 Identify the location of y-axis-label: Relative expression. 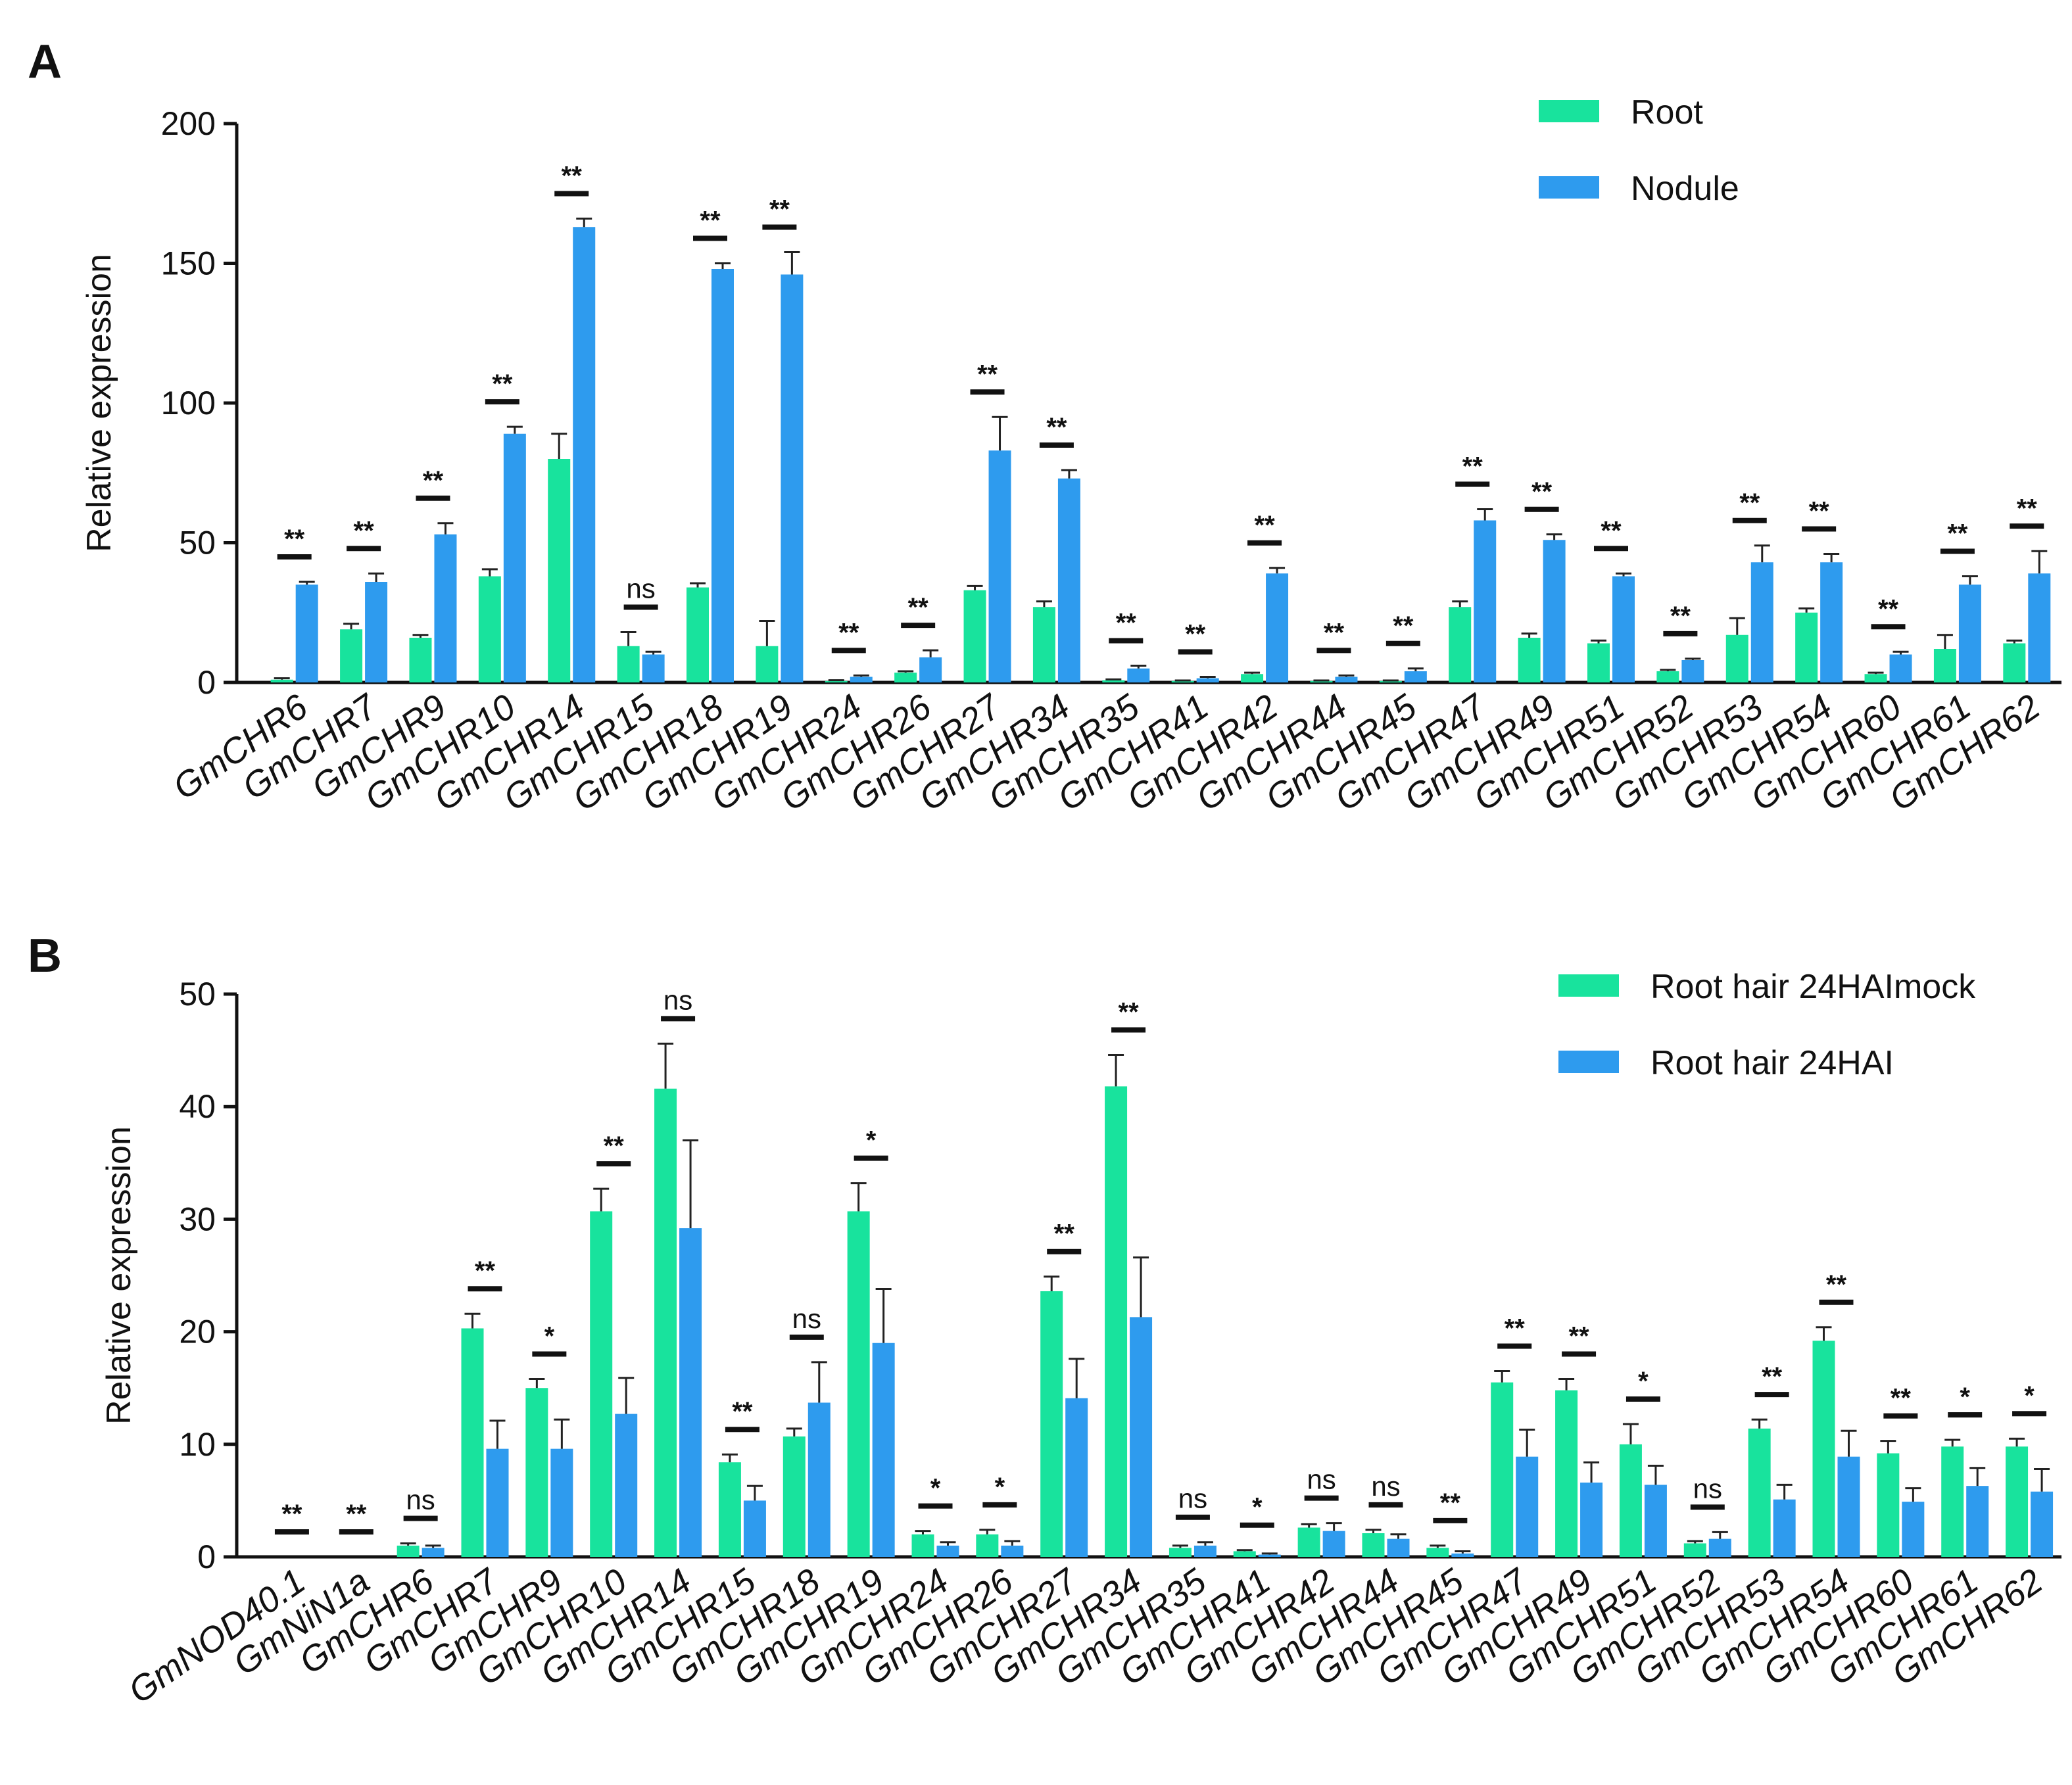
(119, 1275).